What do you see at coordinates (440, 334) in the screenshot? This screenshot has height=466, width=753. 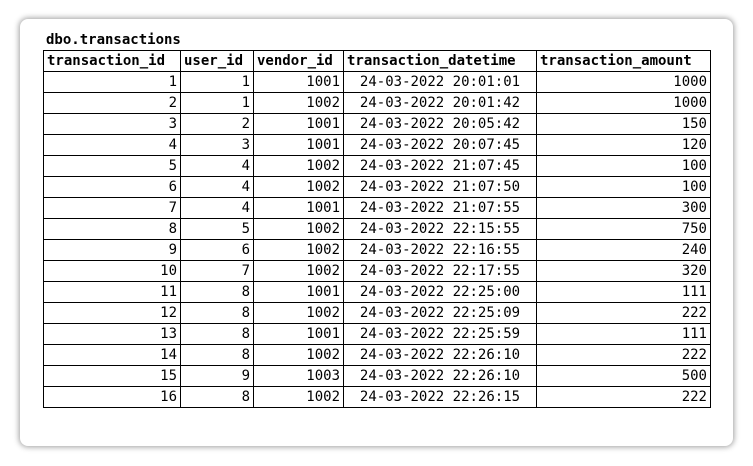 I see `transaction-datetime-cell: 24-03-2022 22:25:59` at bounding box center [440, 334].